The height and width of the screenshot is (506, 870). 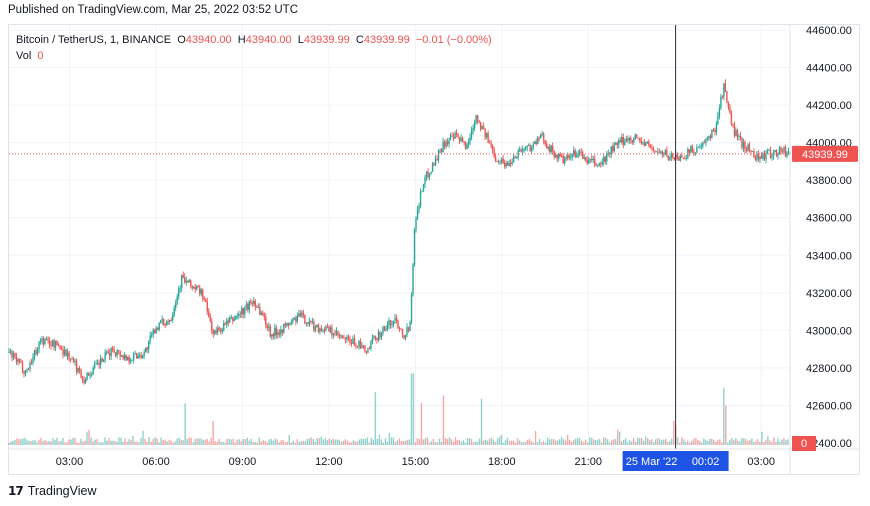 What do you see at coordinates (829, 219) in the screenshot?
I see `price-tick-label: 43600.00` at bounding box center [829, 219].